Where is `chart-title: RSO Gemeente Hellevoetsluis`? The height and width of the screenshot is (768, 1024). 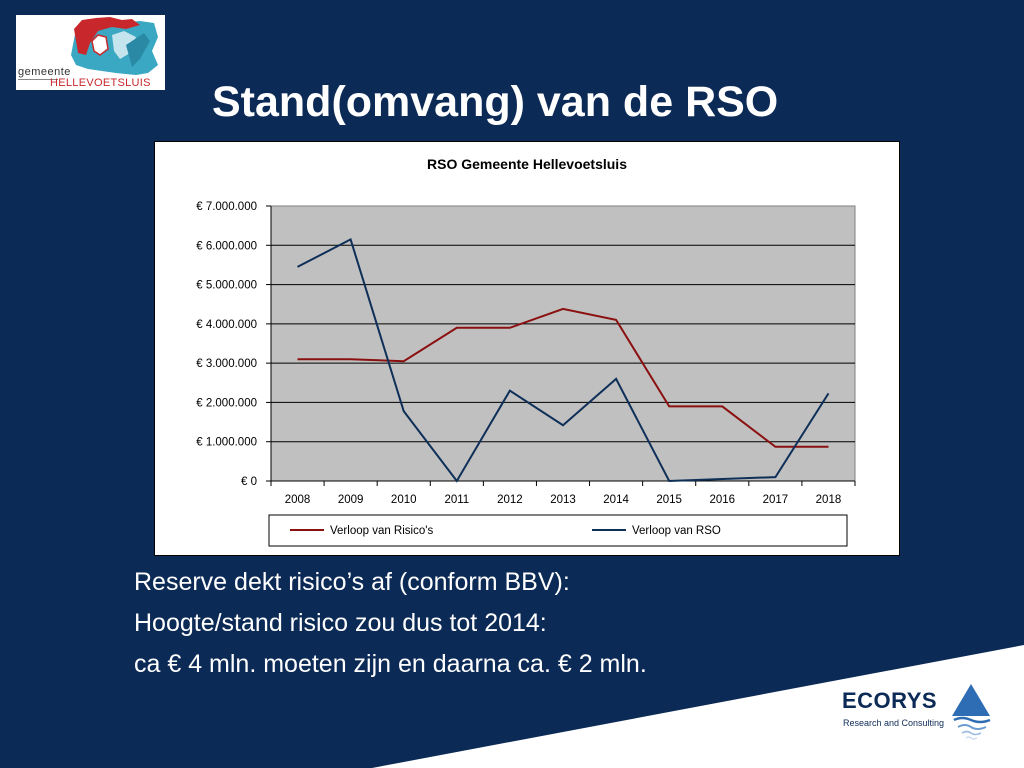 chart-title: RSO Gemeente Hellevoetsluis is located at coordinates (527, 164).